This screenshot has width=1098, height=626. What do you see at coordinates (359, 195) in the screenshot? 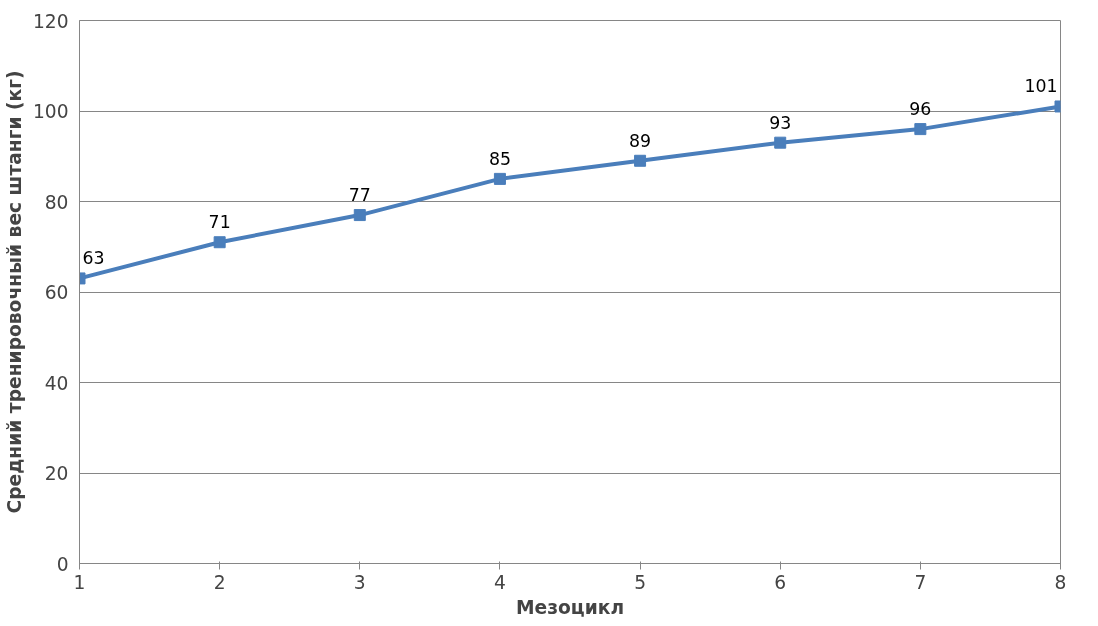
I see `data-label: 77` at bounding box center [359, 195].